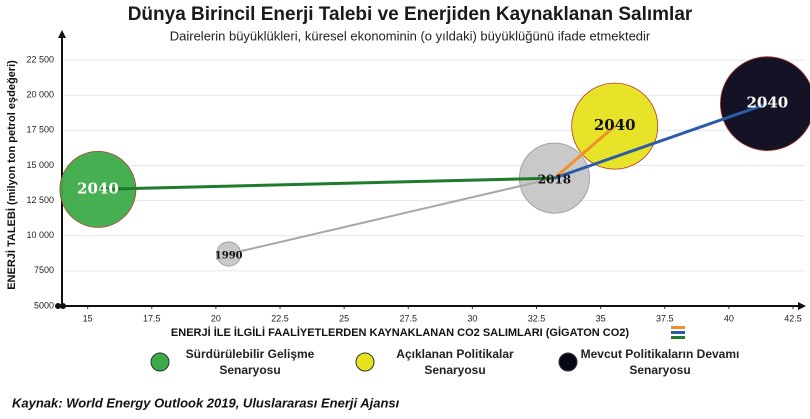  What do you see at coordinates (455, 362) in the screenshot?
I see `legend-label: Açıklanan Politikalar Senaryosu` at bounding box center [455, 362].